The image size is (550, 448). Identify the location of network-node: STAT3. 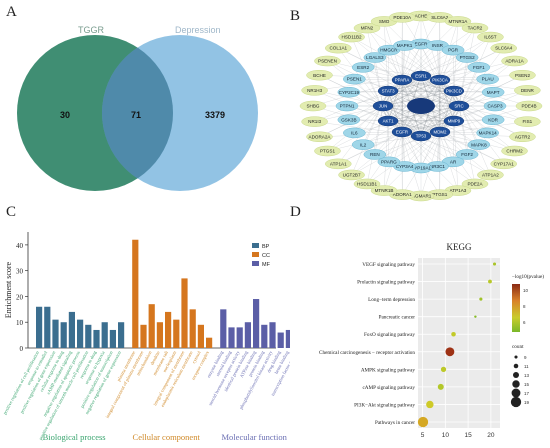
(388, 91).